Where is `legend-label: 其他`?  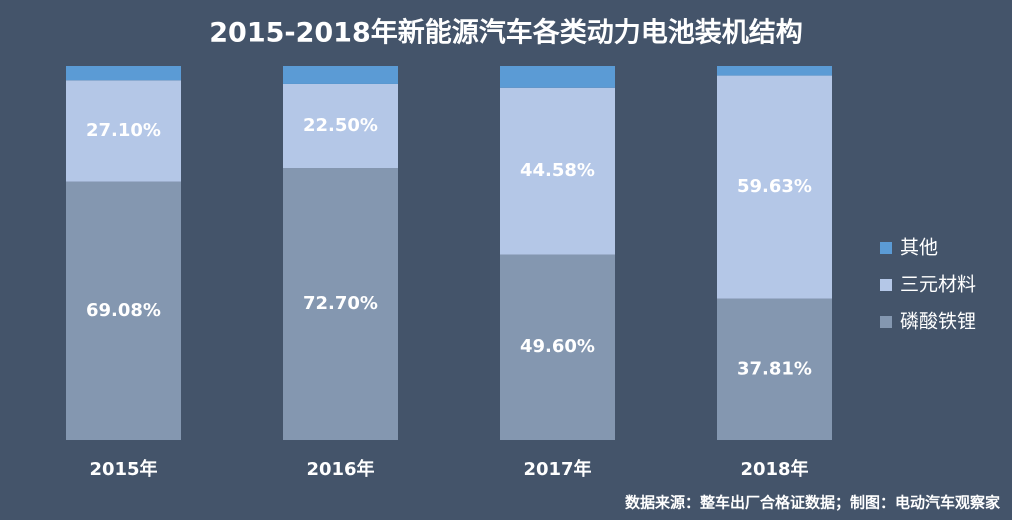 legend-label: 其他 is located at coordinates (919, 248).